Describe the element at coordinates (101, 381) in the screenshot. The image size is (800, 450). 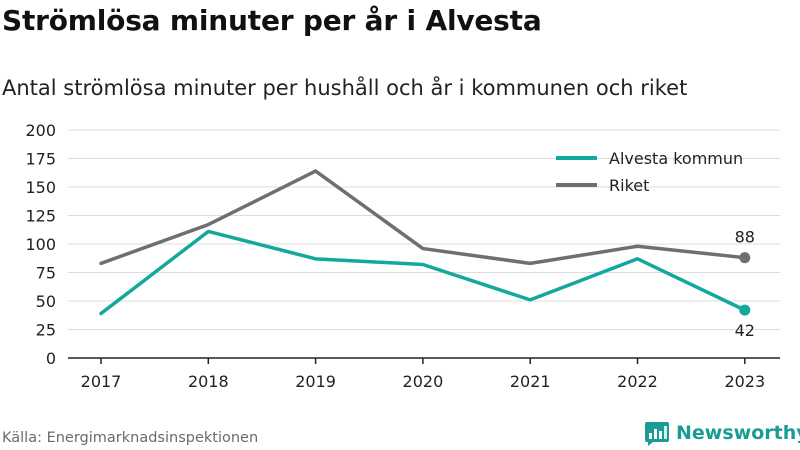
I see `x-tick-label: 2017` at that location.